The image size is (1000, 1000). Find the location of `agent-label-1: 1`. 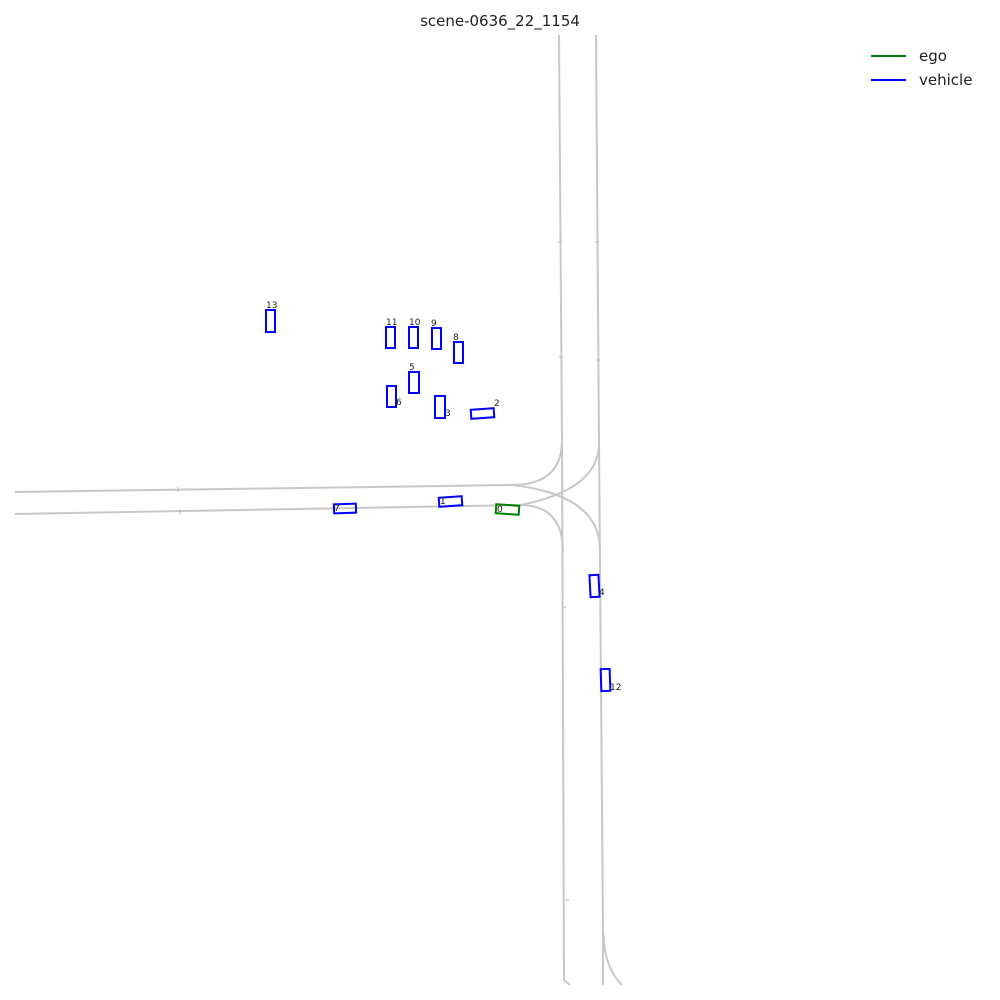

agent-label-1: 1 is located at coordinates (443, 502).